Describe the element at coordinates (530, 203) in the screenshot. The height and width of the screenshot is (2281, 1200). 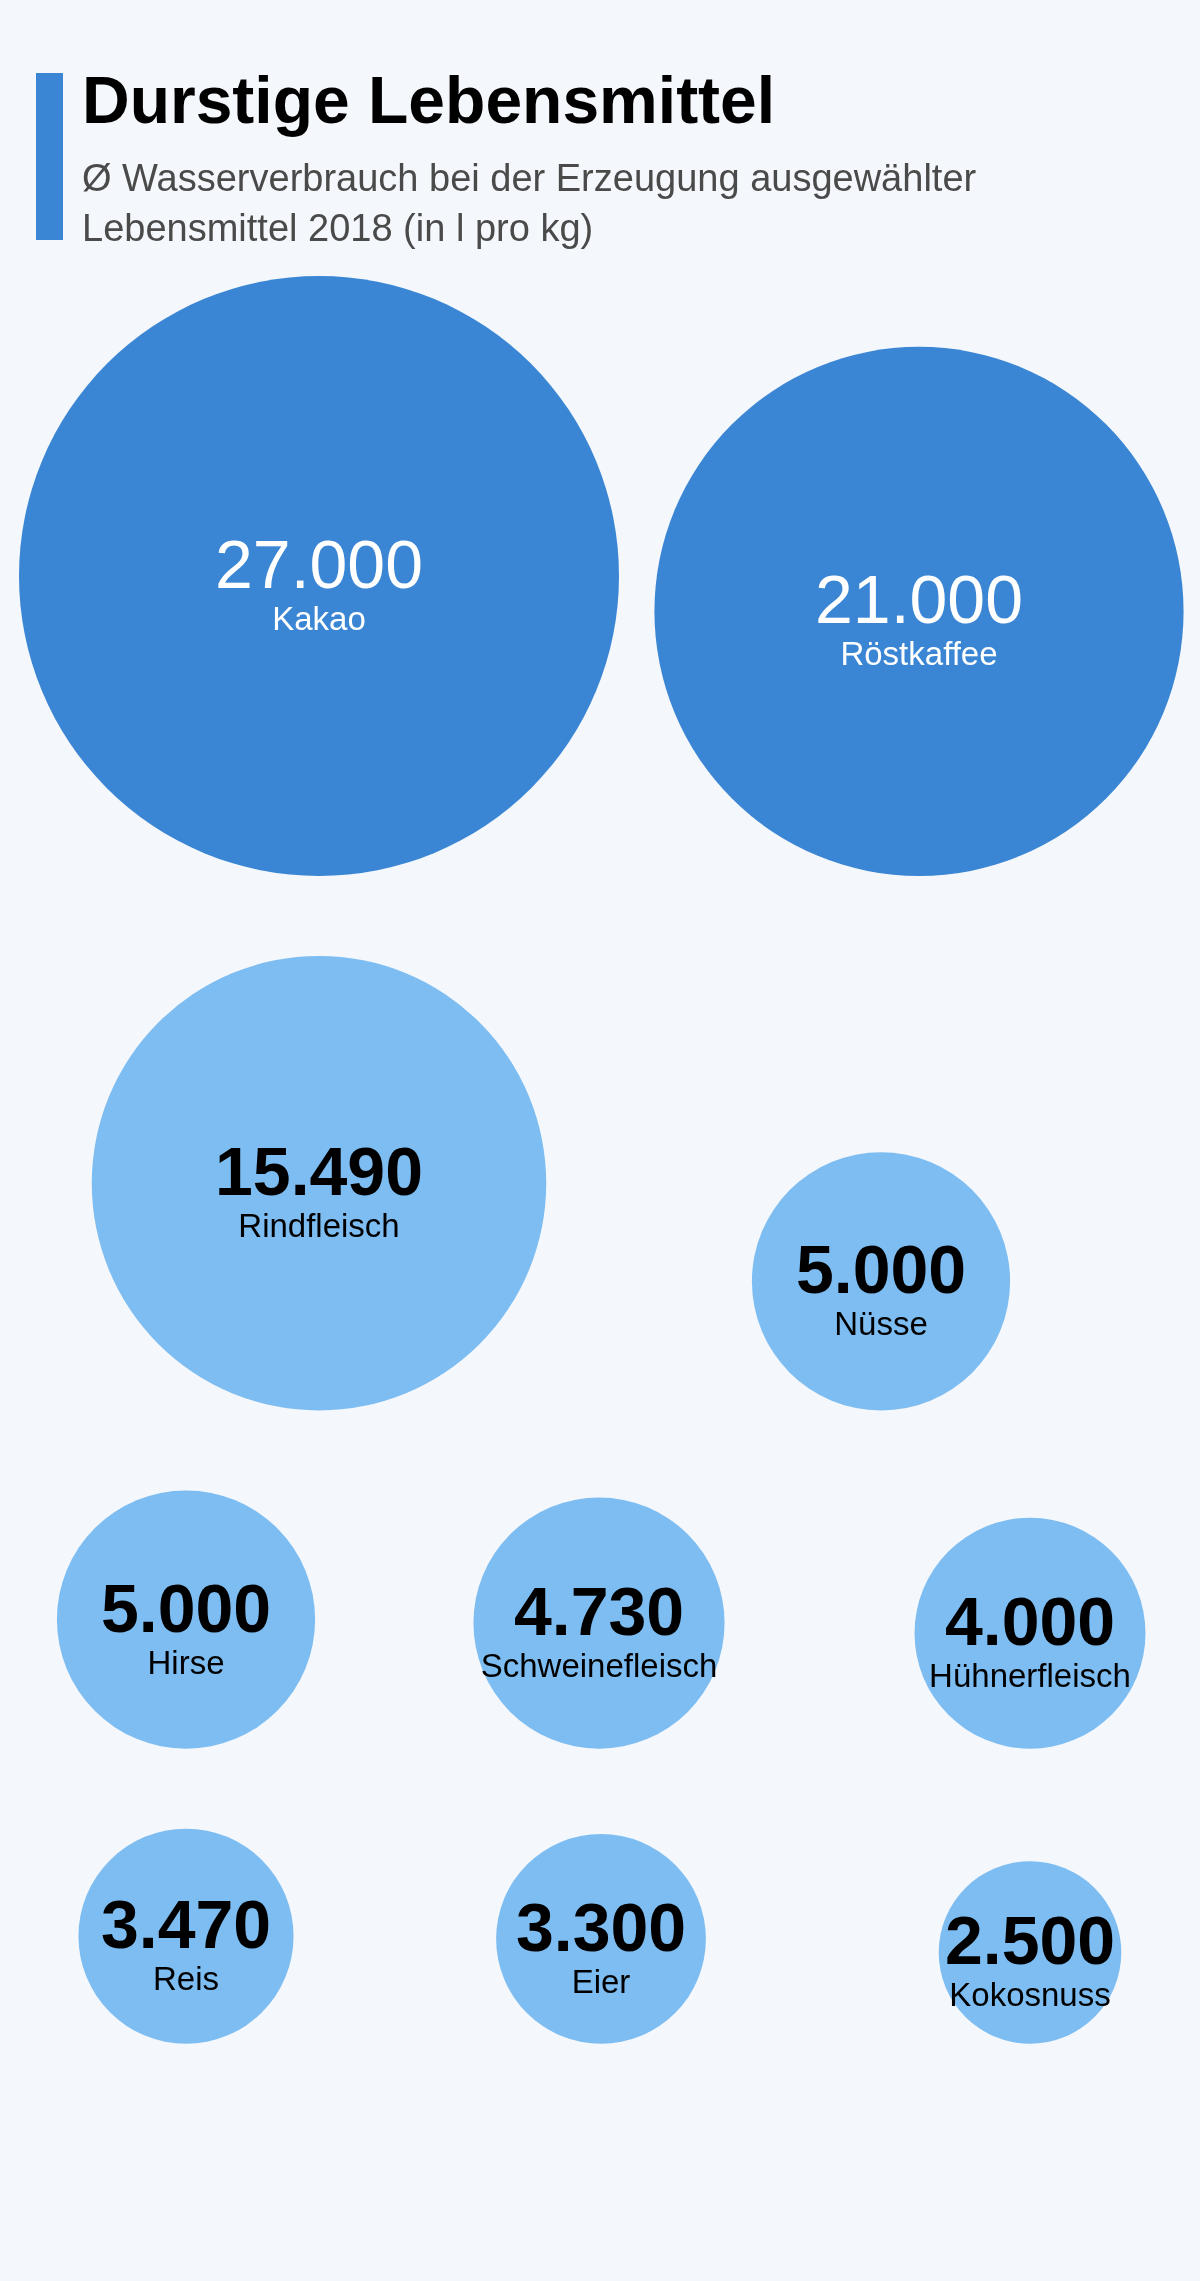
I see `text: Ø Wasserverbrauch bei der Erzeugung ausgewählter Lebensmittel 2018 (in l pro kg)` at that location.